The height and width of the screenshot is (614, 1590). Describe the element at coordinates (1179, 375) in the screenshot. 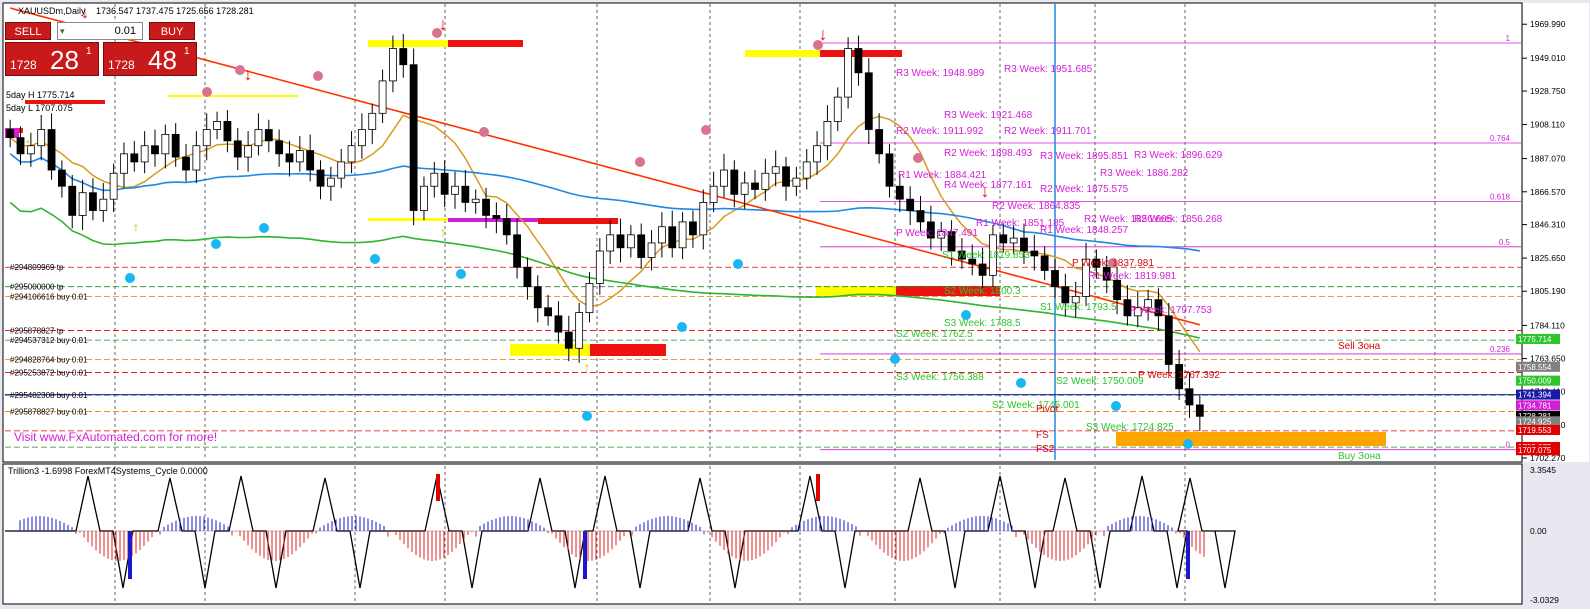

I see `pivot-label: P Week: 1767.392` at that location.